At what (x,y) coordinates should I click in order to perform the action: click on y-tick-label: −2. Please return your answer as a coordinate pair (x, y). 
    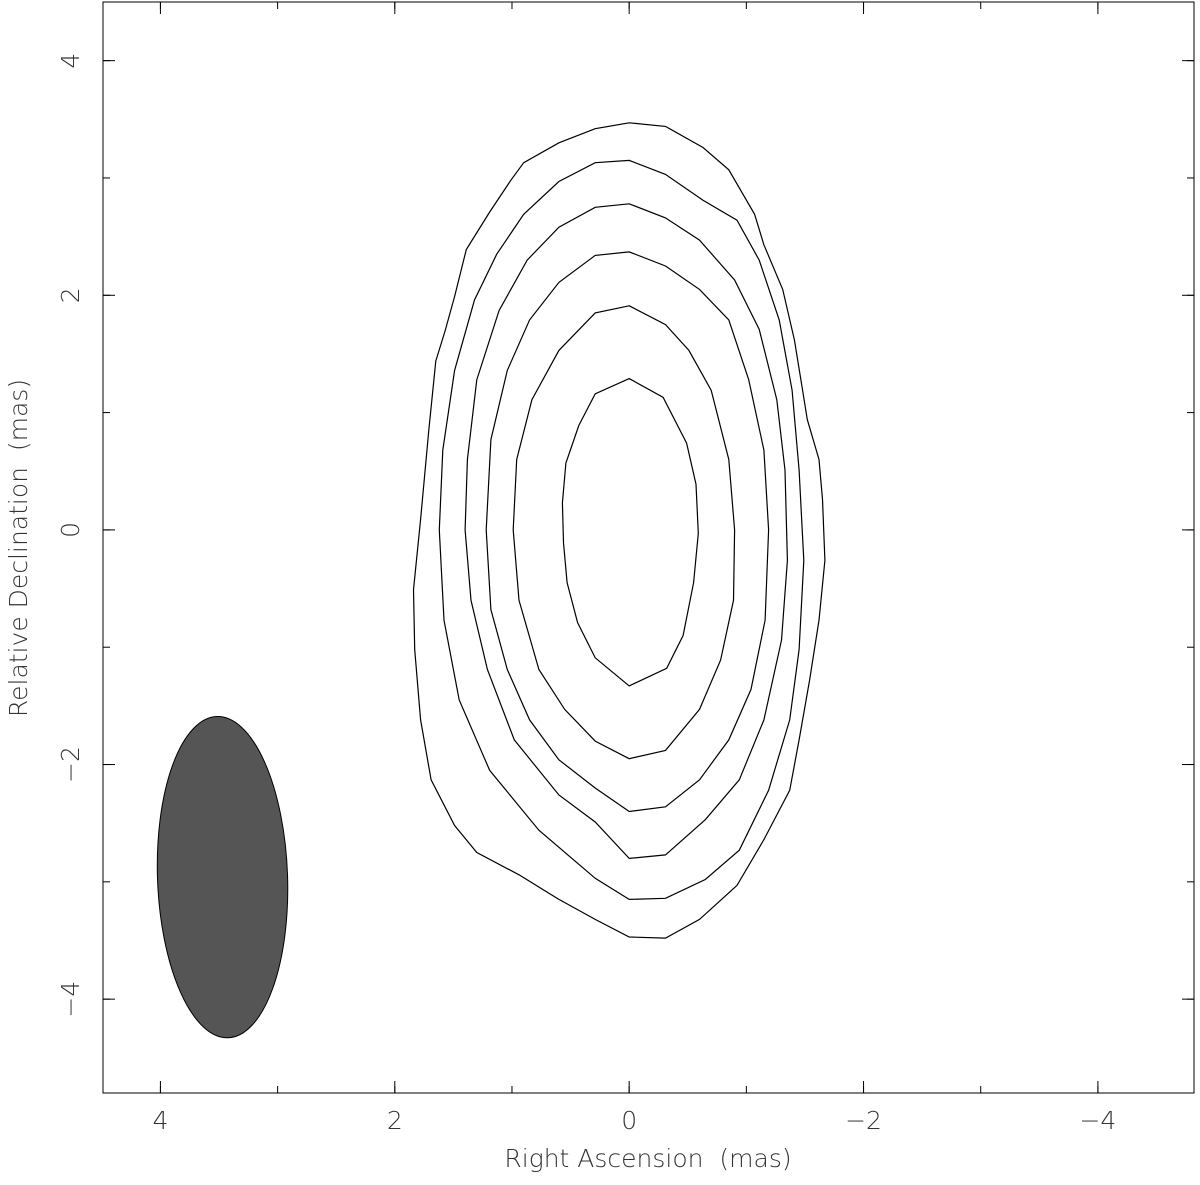
    Looking at the image, I should click on (70, 764).